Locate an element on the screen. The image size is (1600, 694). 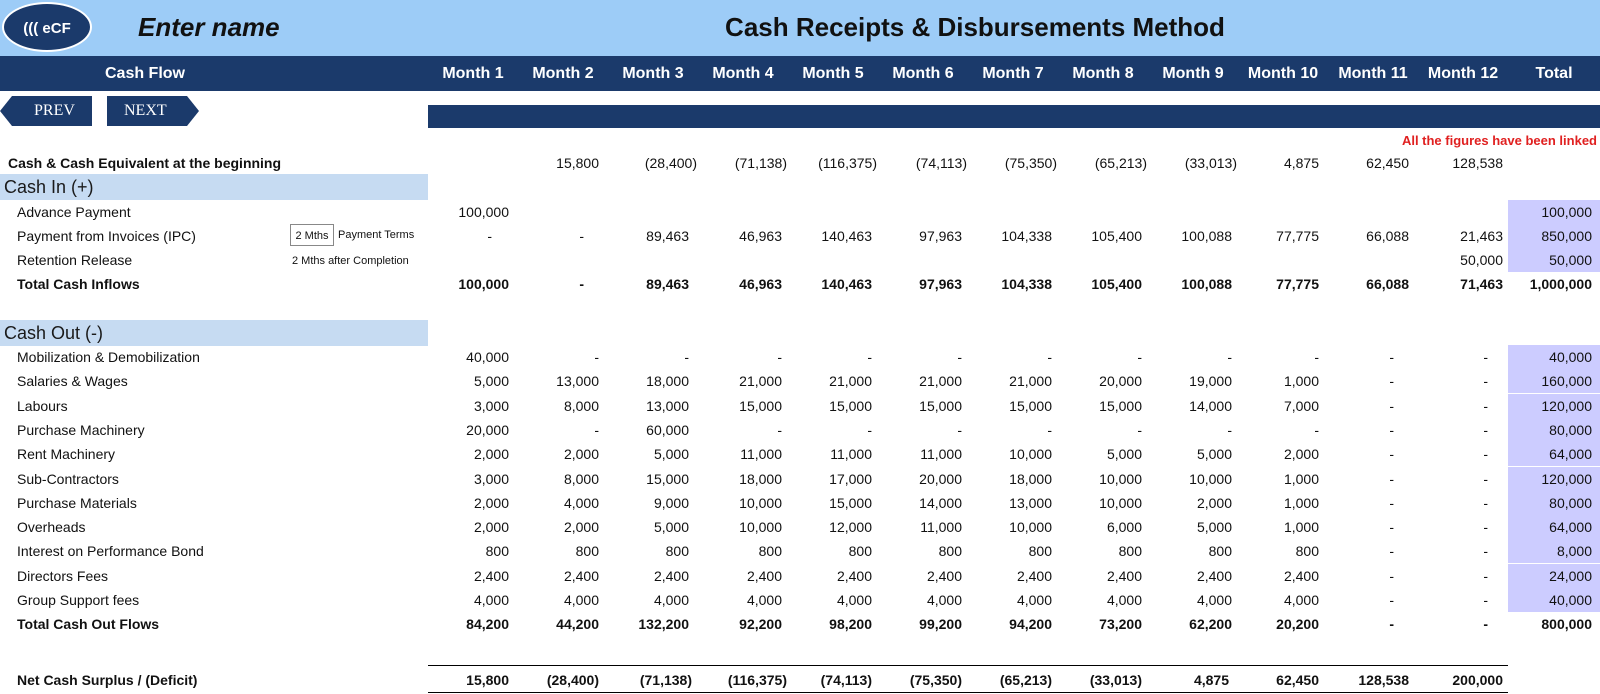
cell-m6: 2,400 is located at coordinates (944, 575).